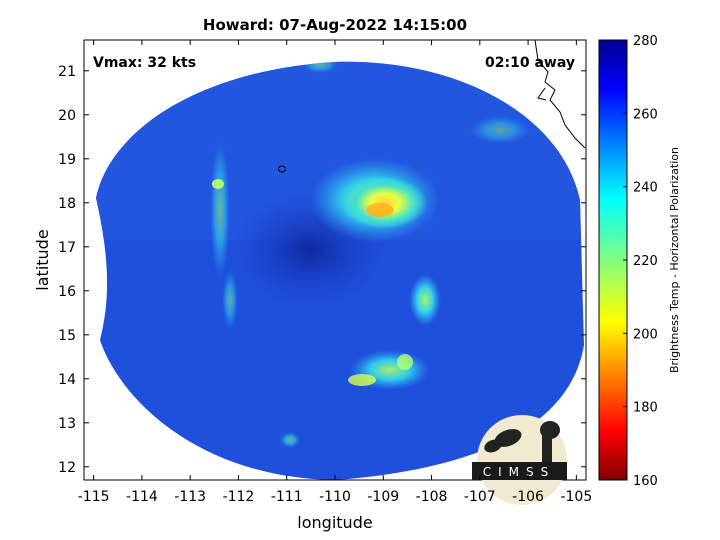  I want to click on x-tick-label: -107, so click(480, 497).